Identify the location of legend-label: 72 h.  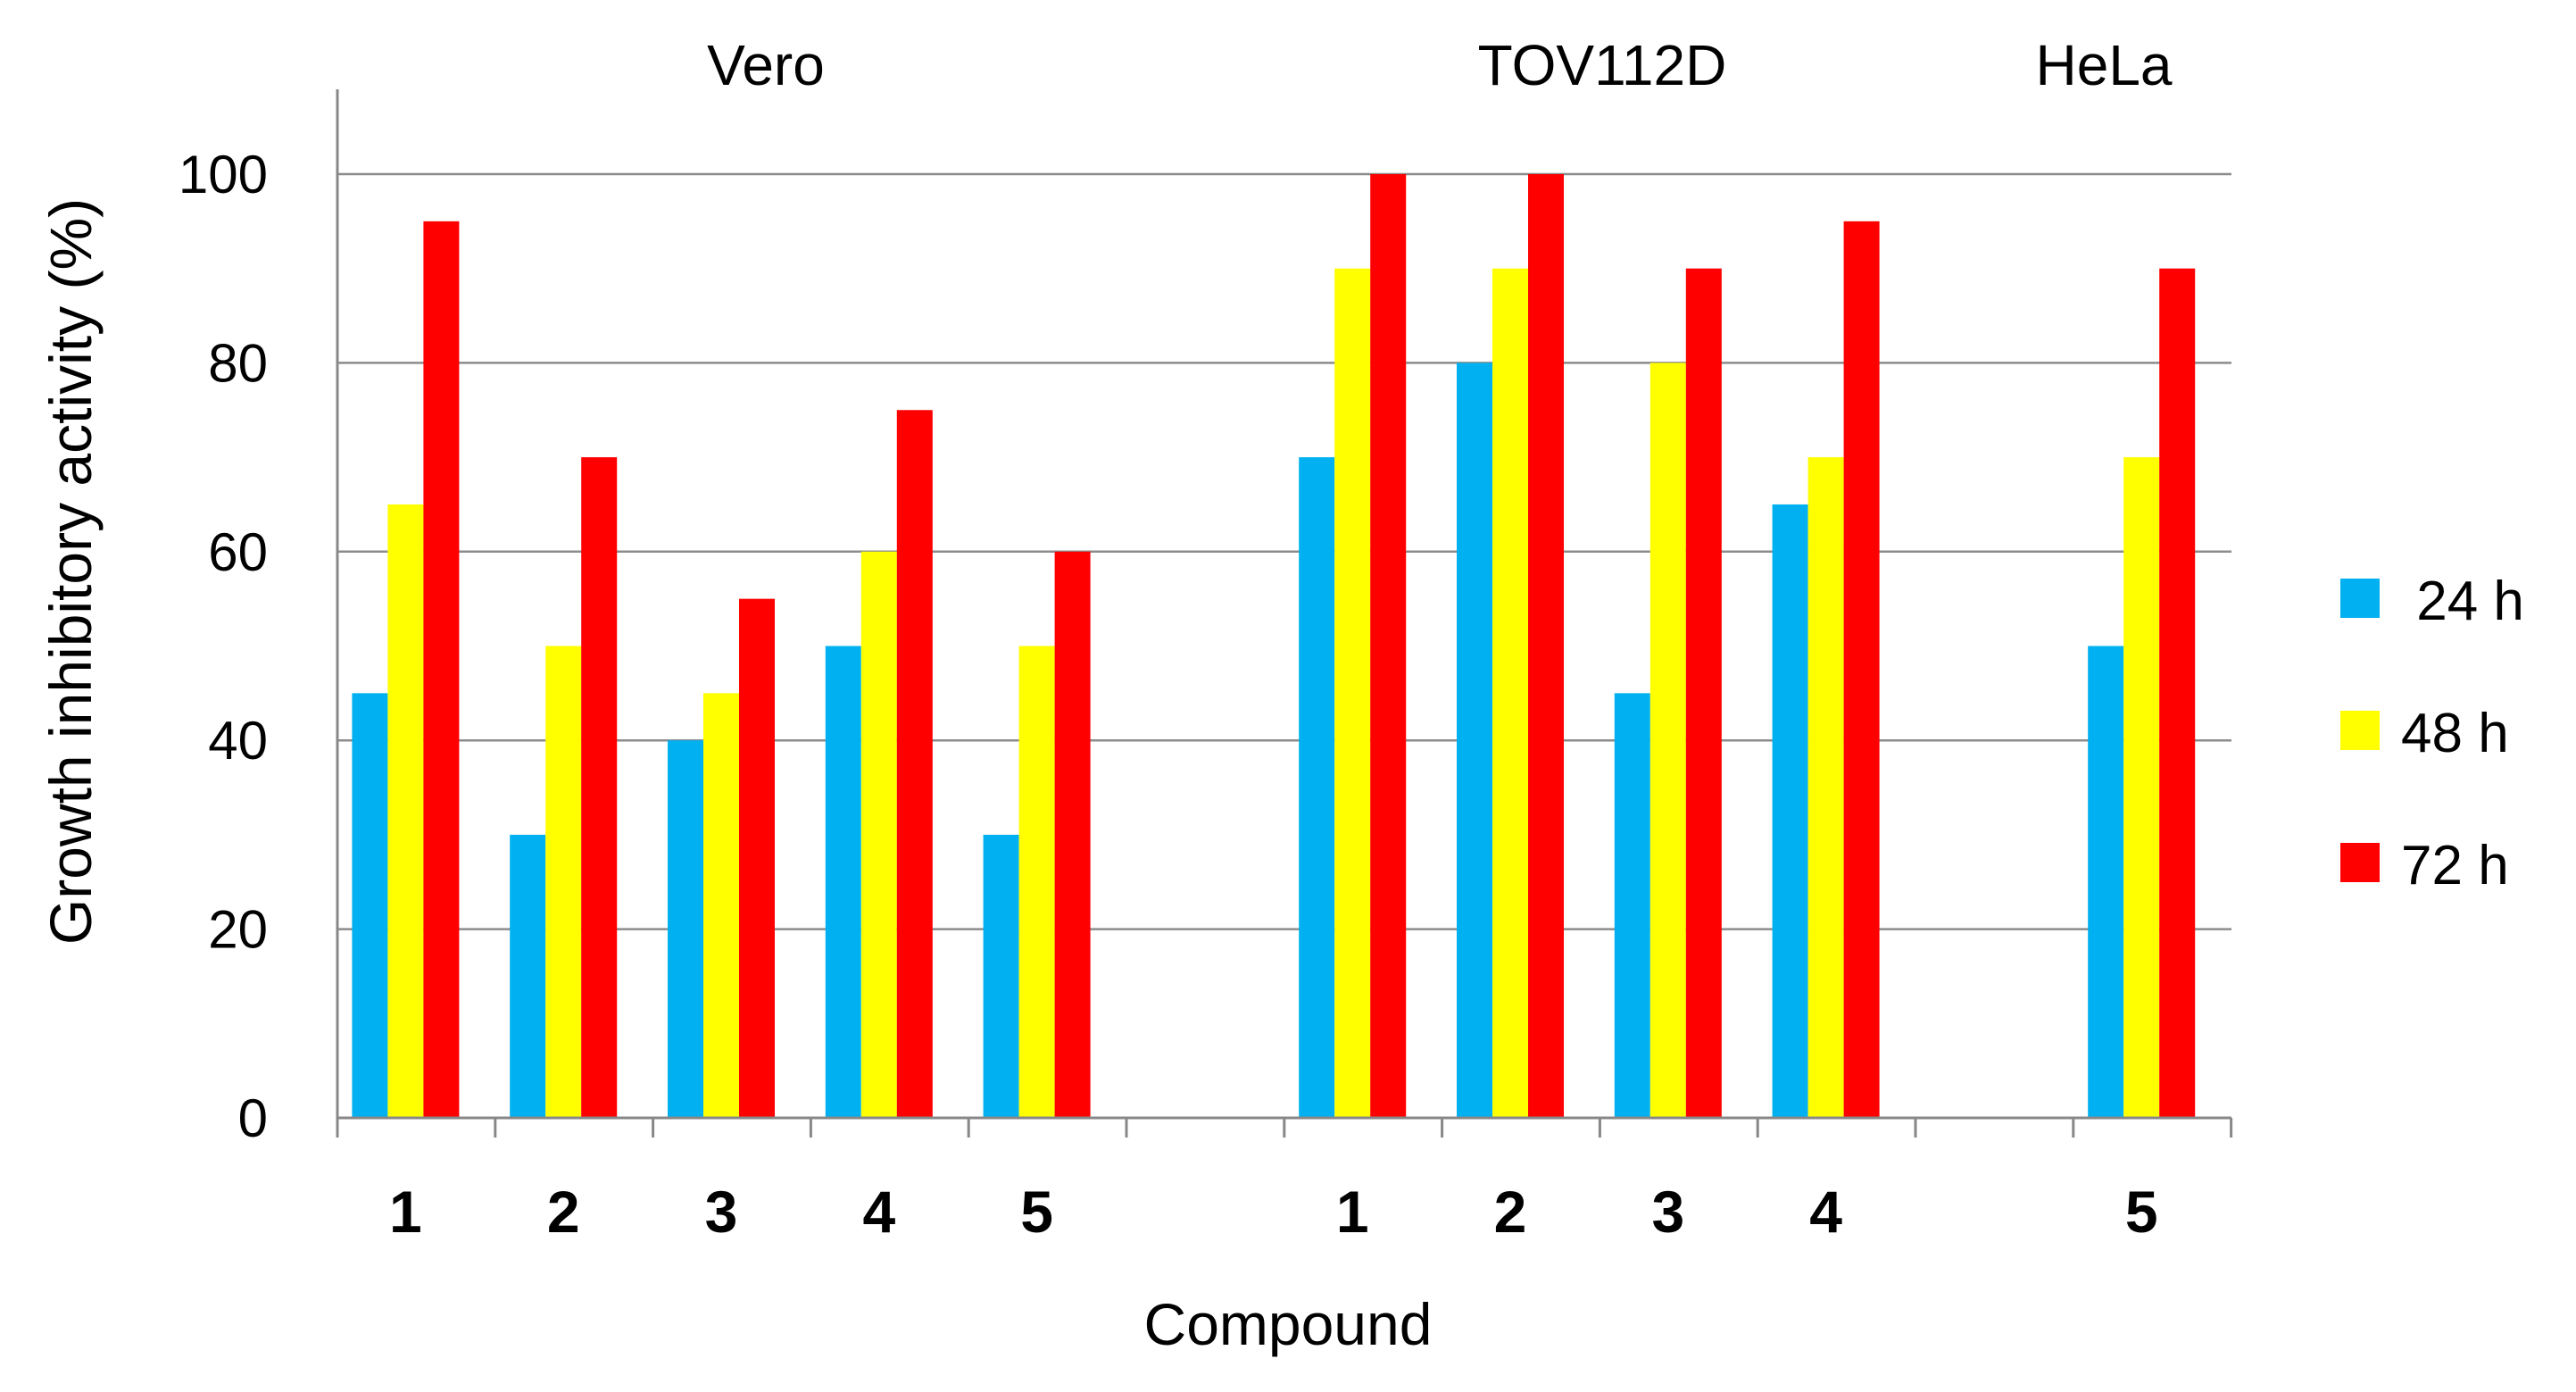
(2455, 866).